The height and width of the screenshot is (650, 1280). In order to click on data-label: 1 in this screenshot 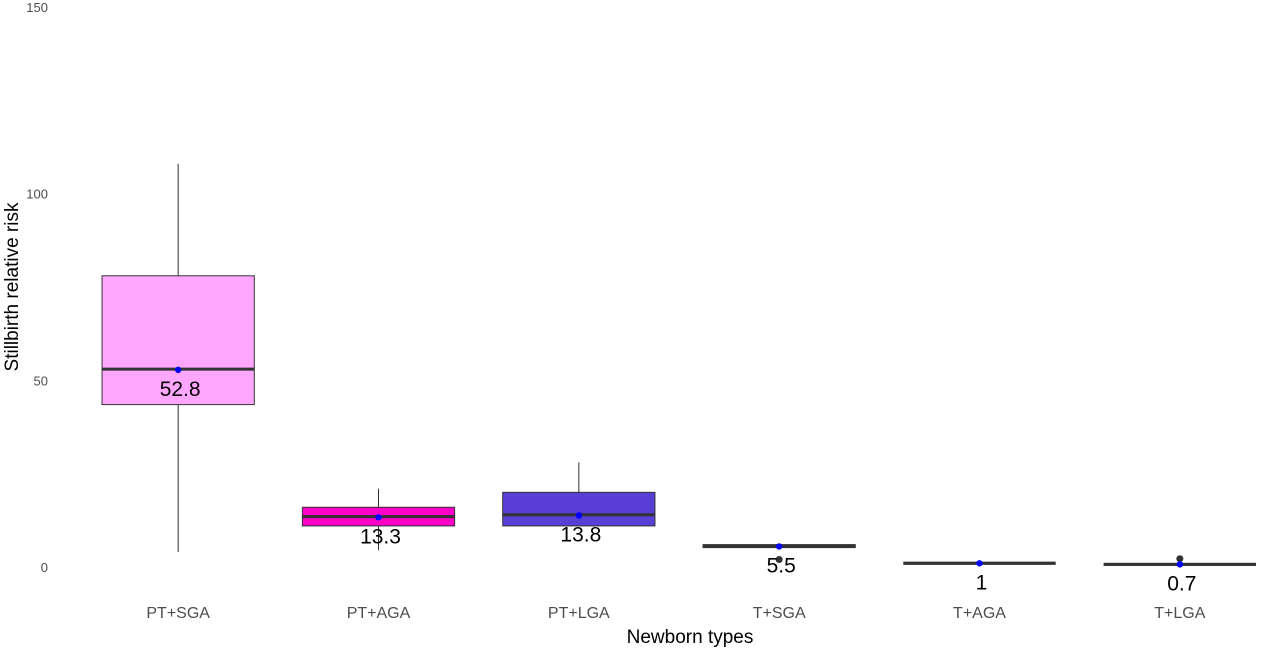, I will do `click(982, 582)`.